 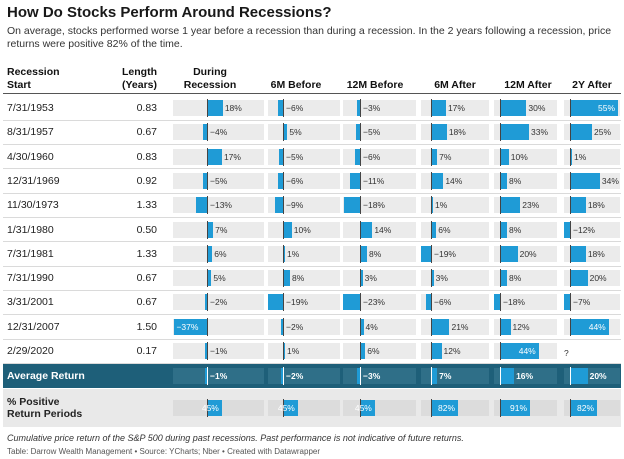 What do you see at coordinates (514, 302) in the screenshot?
I see `value-label: −18%` at bounding box center [514, 302].